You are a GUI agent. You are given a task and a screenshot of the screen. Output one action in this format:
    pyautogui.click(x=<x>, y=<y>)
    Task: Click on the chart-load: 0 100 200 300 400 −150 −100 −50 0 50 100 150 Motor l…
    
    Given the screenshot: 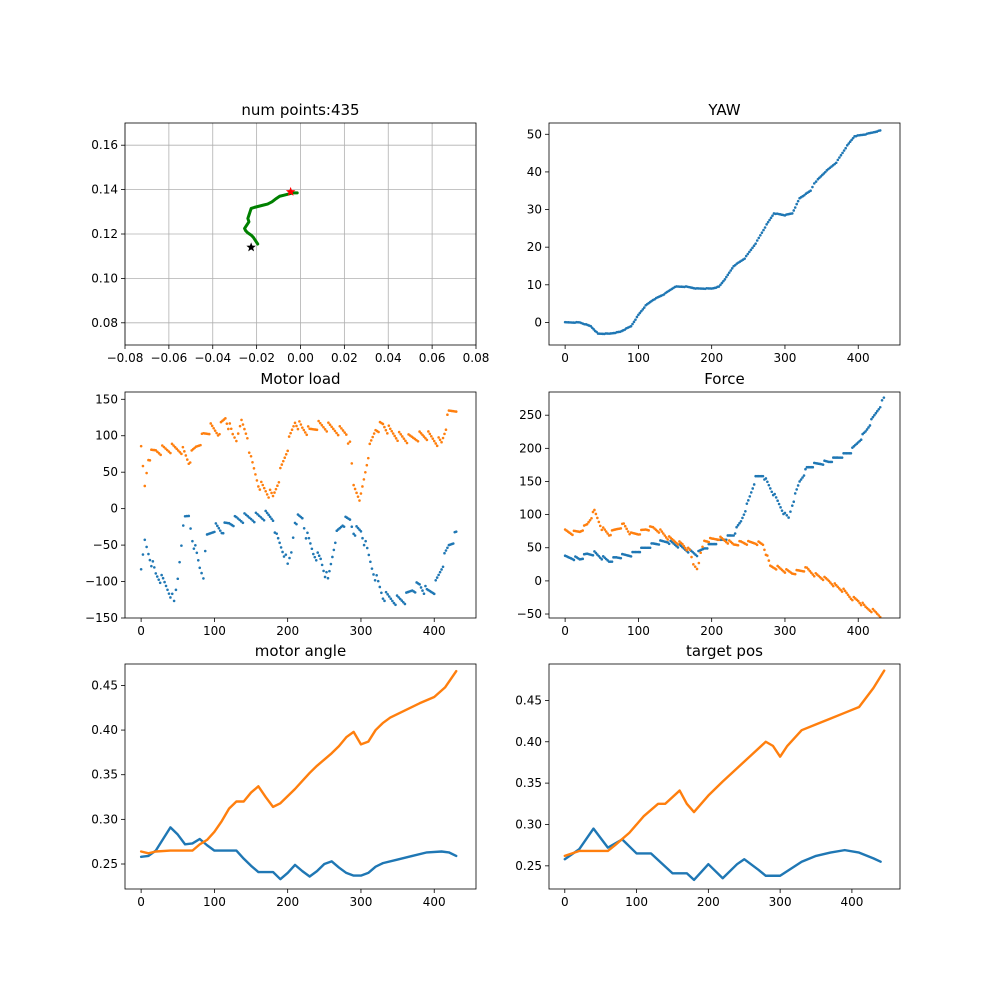 What is the action you would take?
    pyautogui.click(x=281, y=504)
    